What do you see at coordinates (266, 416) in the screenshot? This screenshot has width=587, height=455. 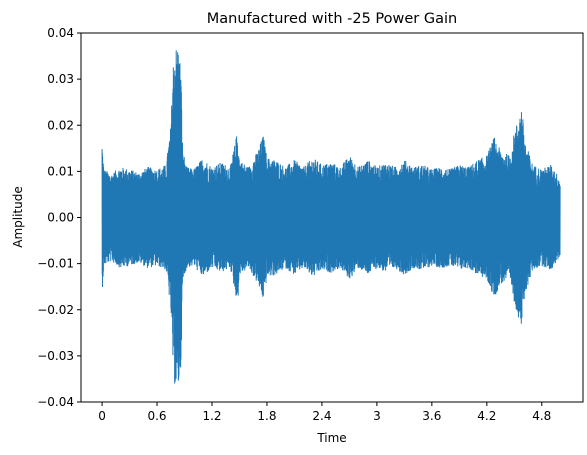 I see `x-tick-label: 1.8` at bounding box center [266, 416].